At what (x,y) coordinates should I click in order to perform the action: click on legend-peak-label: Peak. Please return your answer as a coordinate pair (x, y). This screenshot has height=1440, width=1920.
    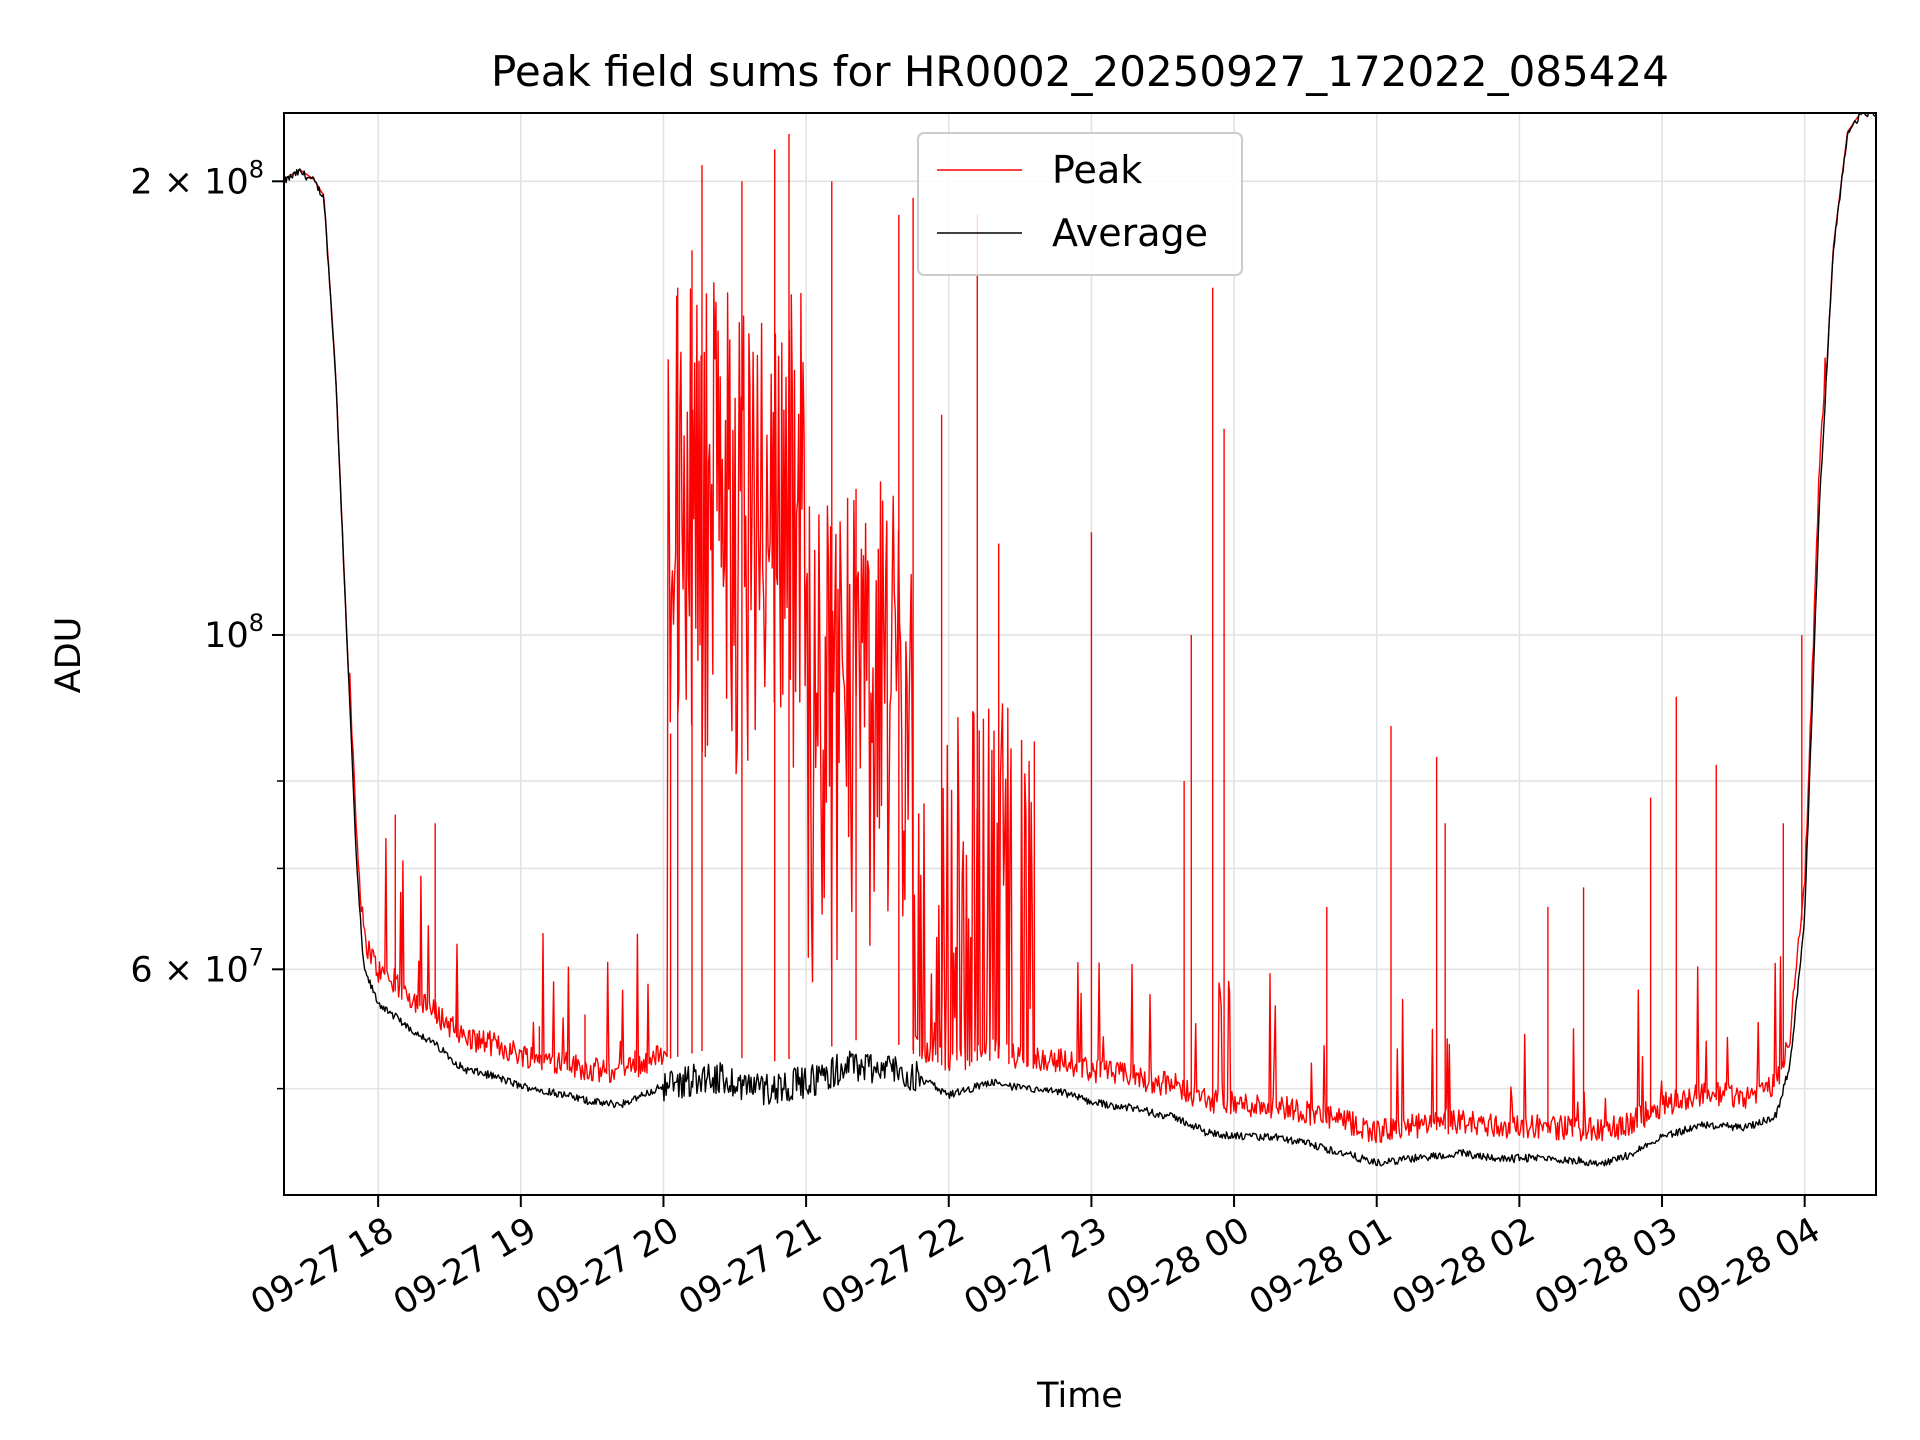
    Looking at the image, I should click on (1097, 170).